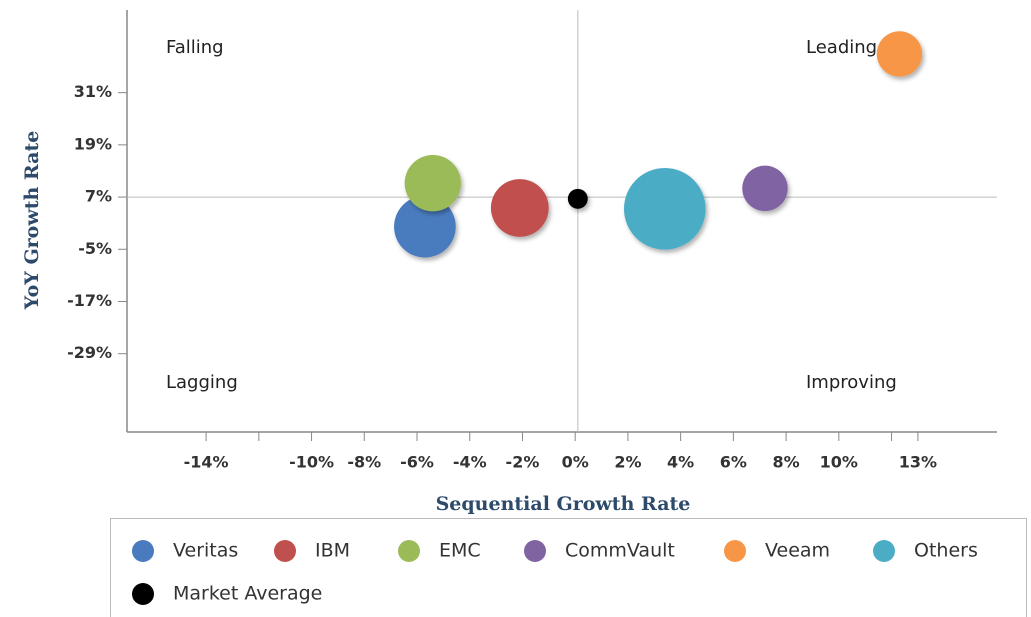 The height and width of the screenshot is (617, 1031). I want to click on quadrant-label: Leading, so click(841, 47).